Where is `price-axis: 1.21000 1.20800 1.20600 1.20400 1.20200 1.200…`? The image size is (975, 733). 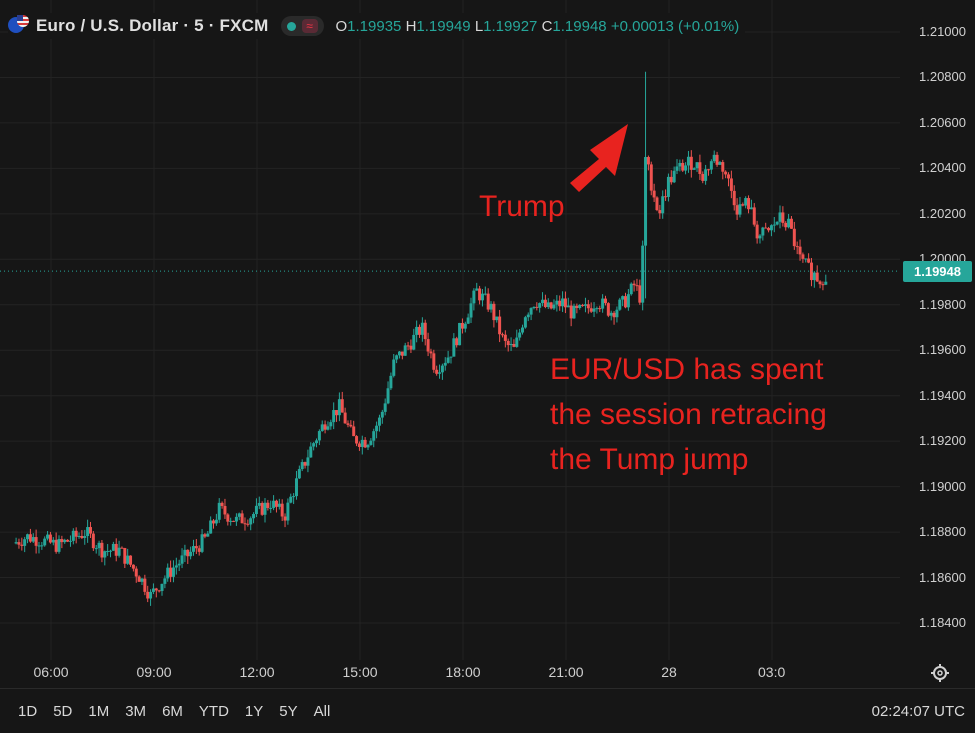 price-axis: 1.21000 1.20800 1.20600 1.20400 1.20200 1.200… is located at coordinates (937, 330).